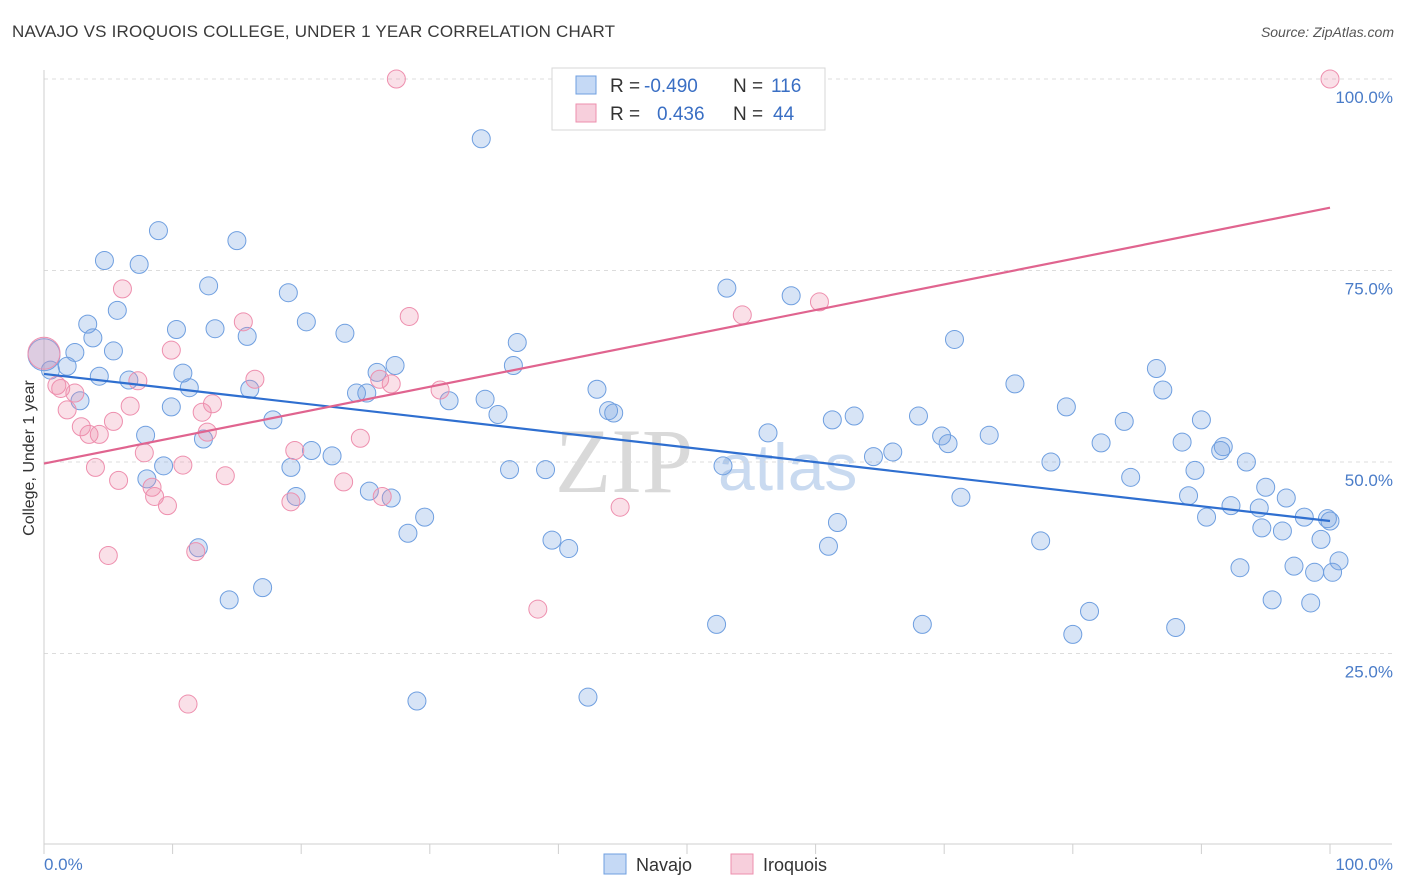  Describe the element at coordinates (1369, 672) in the screenshot. I see `y-tick-label: 25.0%` at that location.